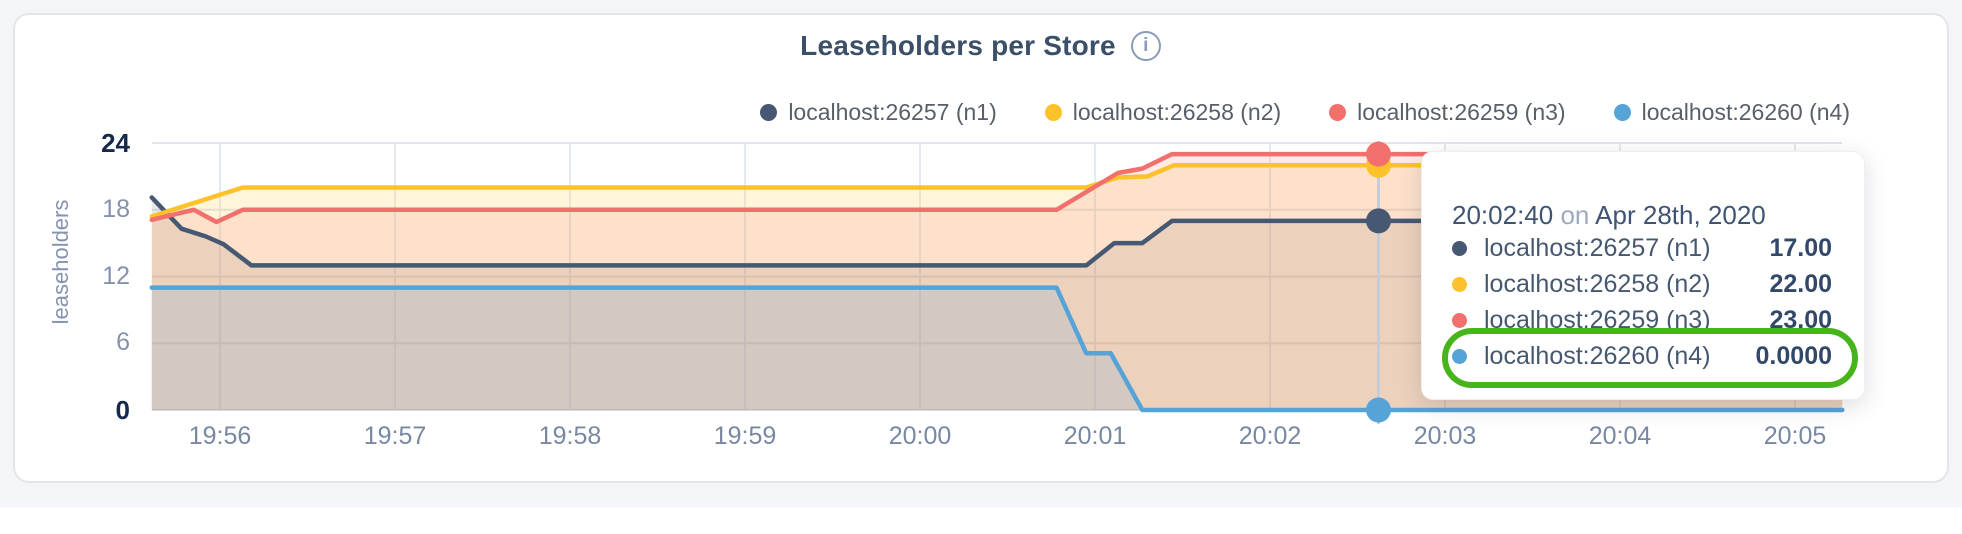 Image resolution: width=1962 pixels, height=534 pixels. Describe the element at coordinates (1597, 247) in the screenshot. I see `tooltip-series-label: localhost:26257 (n1)` at that location.